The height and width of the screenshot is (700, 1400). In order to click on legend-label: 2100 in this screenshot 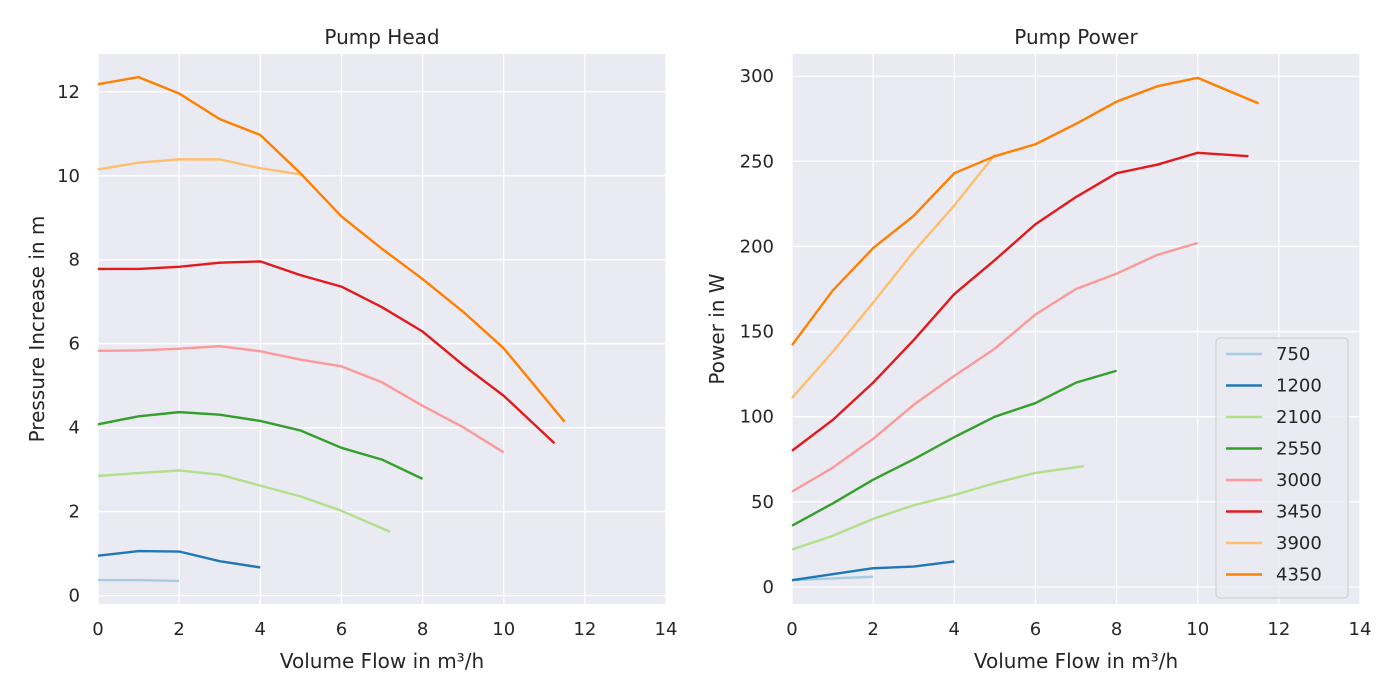, I will do `click(1299, 417)`.